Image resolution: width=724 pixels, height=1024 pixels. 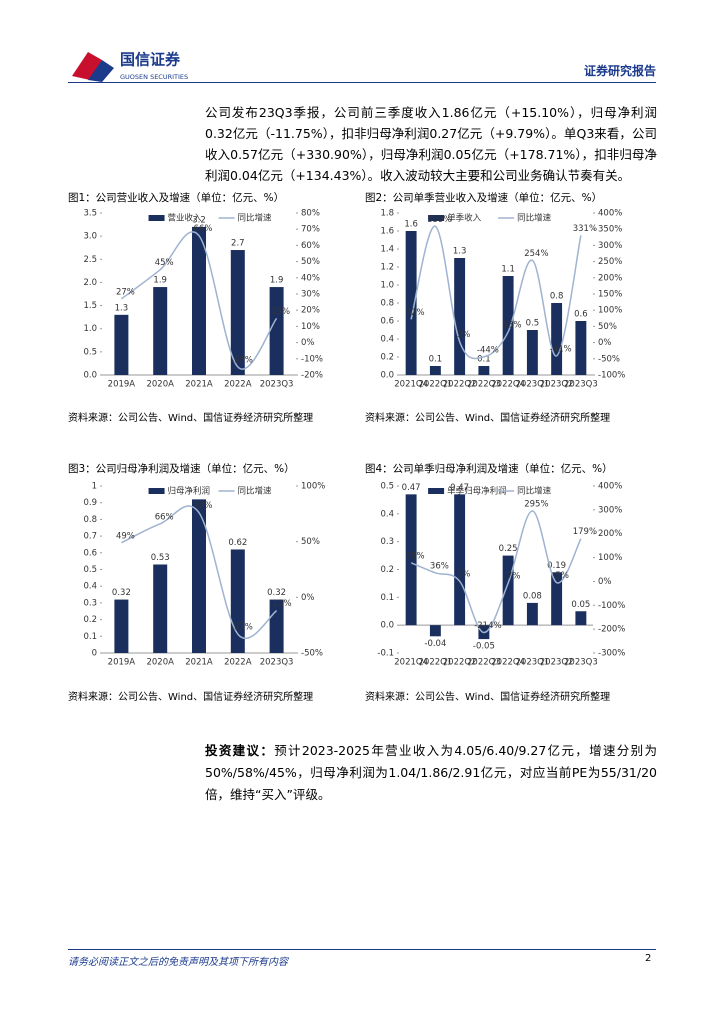 I want to click on legend-label: 归母净利润, so click(x=189, y=491).